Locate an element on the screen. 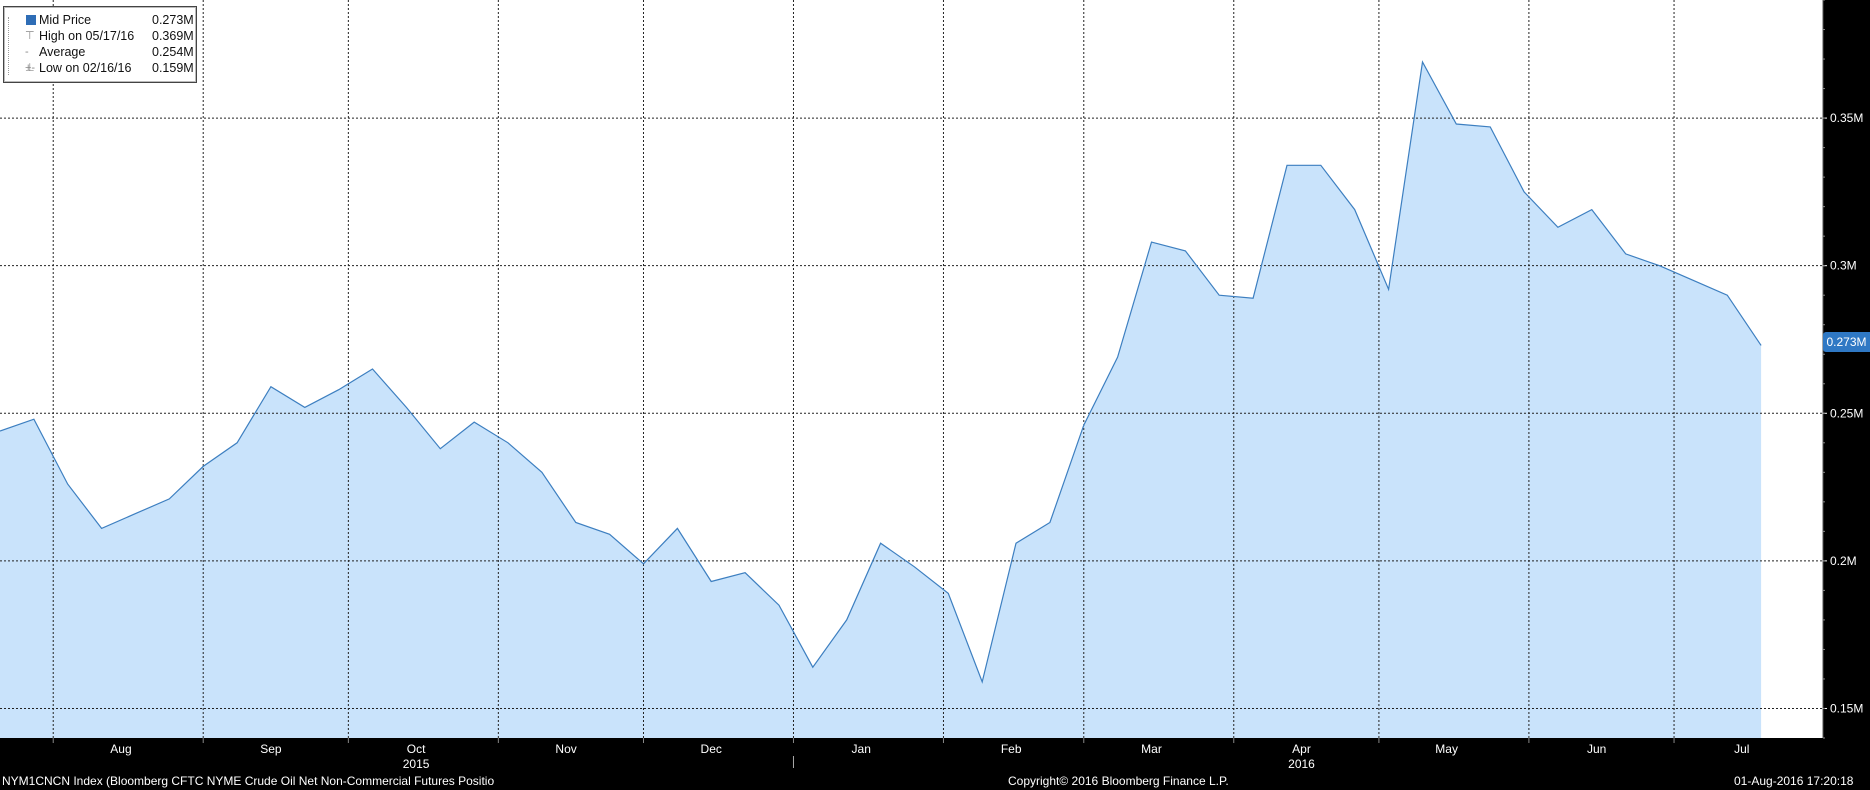 The width and height of the screenshot is (1870, 790). legend-label: Mid Price is located at coordinates (65, 20).